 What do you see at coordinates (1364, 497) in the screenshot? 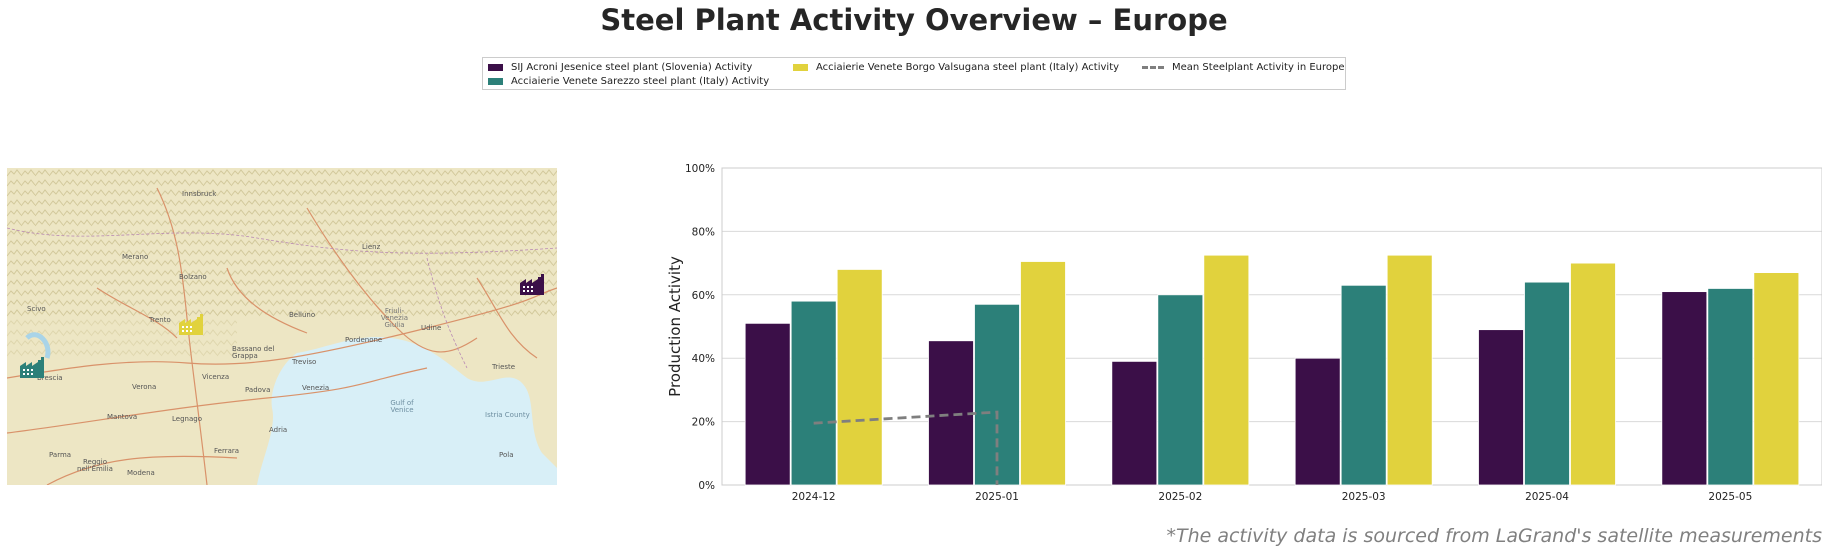
I see `x-tick-label: 2025-03` at bounding box center [1364, 497].